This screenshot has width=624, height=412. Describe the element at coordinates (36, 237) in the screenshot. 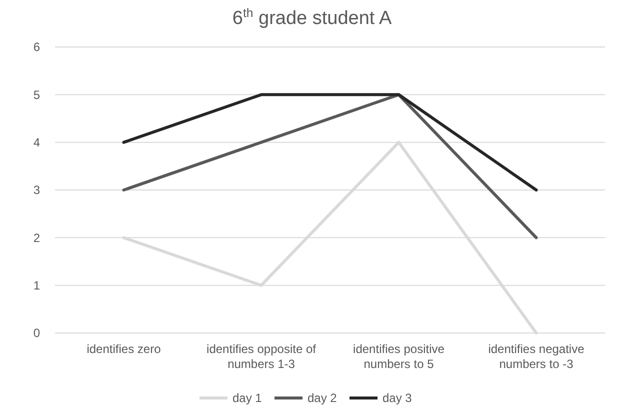

I see `y-tick-label: 2` at that location.